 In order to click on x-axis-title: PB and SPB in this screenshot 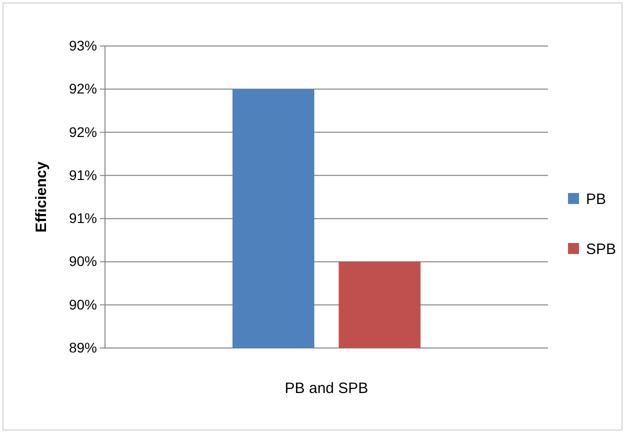, I will do `click(326, 388)`.